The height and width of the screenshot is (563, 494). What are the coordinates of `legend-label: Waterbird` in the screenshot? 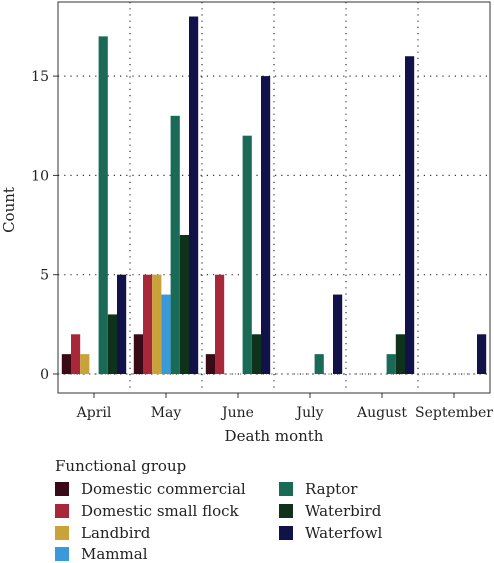 It's located at (343, 511).